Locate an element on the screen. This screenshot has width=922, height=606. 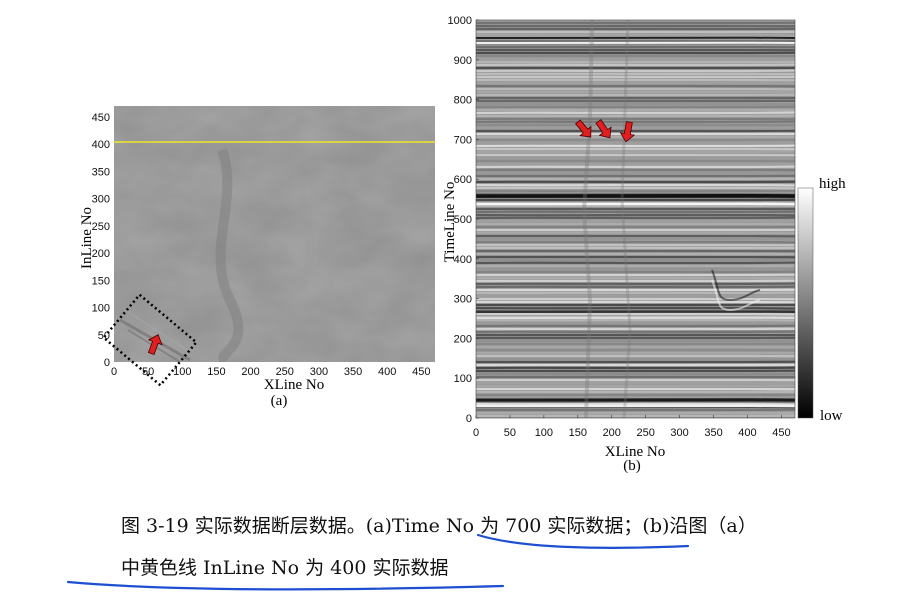
panel-b-x-tick-label: 100 is located at coordinates (544, 433).